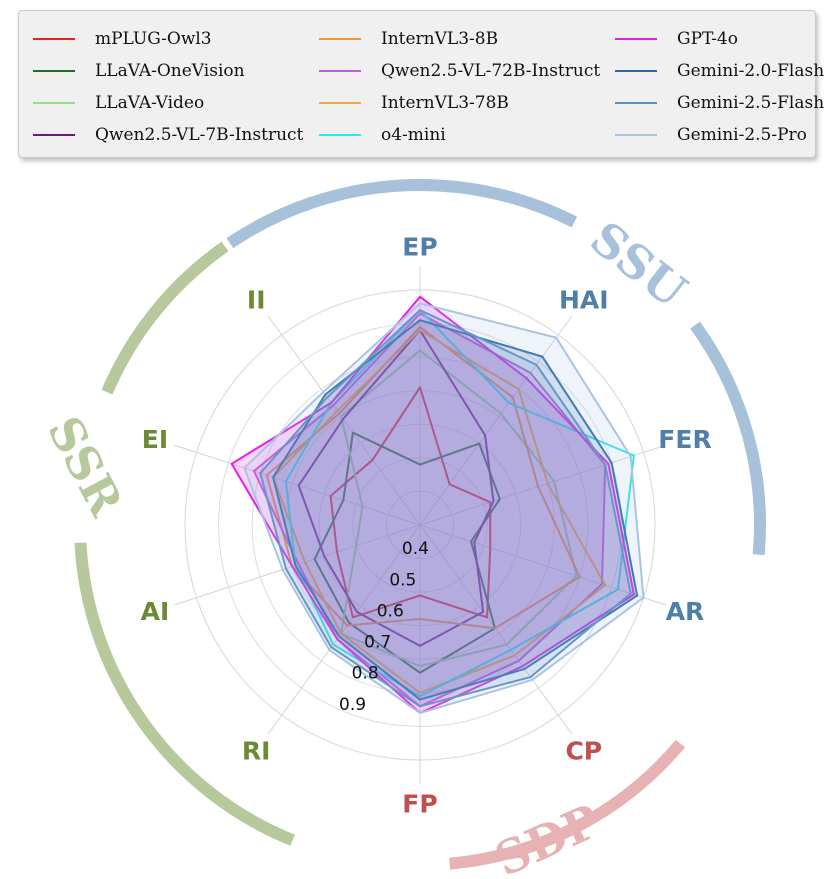 The width and height of the screenshot is (830, 879). I want to click on legend-label: mPLUG-Owl3, so click(153, 39).